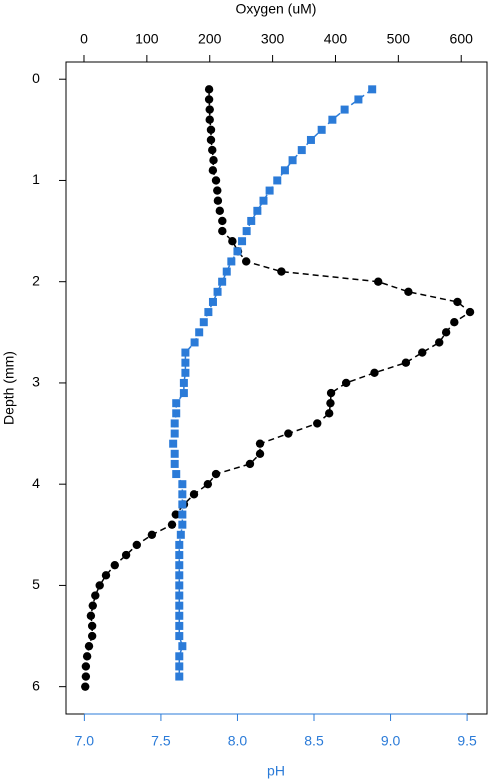  Describe the element at coordinates (467, 741) in the screenshot. I see `x-tick-label: 9.5` at that location.